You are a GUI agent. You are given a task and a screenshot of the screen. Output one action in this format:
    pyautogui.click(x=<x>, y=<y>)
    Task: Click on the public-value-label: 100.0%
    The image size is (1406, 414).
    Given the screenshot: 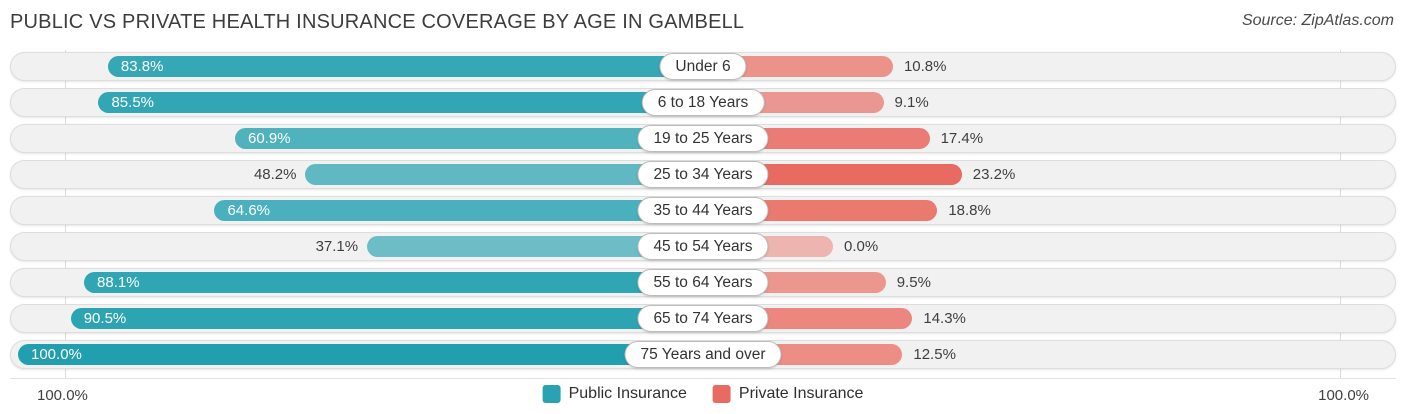 What is the action you would take?
    pyautogui.click(x=56, y=354)
    